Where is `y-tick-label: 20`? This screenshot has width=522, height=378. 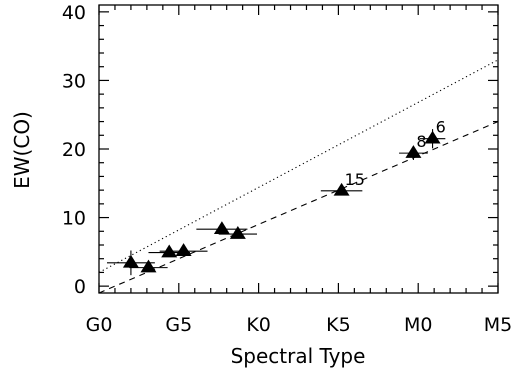 y-tick-label: 20 is located at coordinates (74, 150).